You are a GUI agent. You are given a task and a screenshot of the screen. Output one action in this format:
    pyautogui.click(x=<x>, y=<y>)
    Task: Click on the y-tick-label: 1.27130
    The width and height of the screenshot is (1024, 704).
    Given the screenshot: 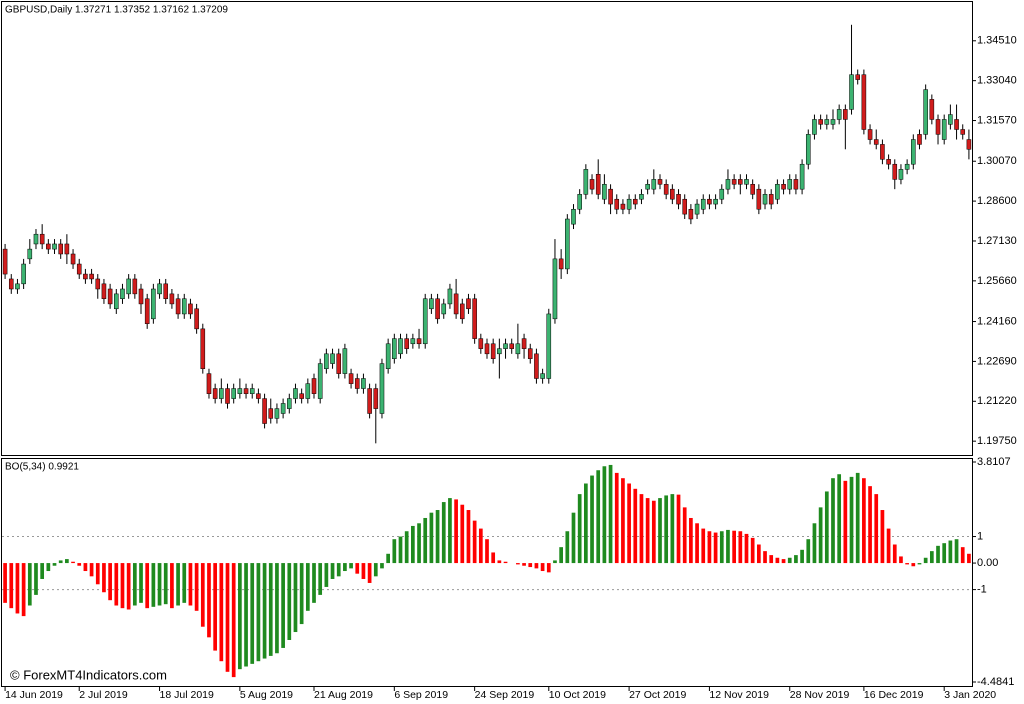 What is the action you would take?
    pyautogui.click(x=997, y=241)
    